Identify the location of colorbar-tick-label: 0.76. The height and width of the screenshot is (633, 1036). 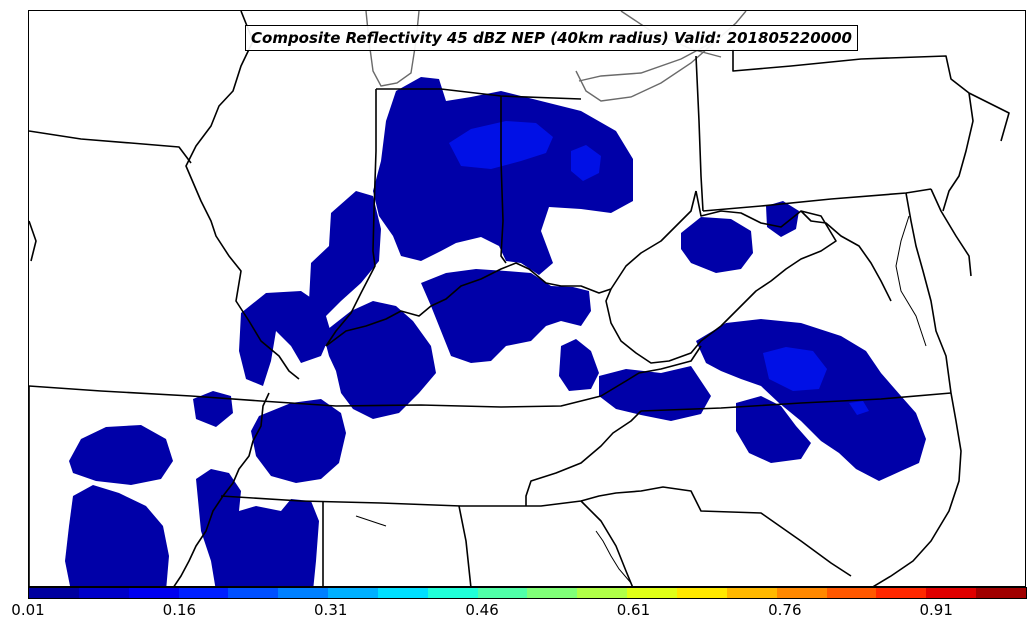
(785, 610).